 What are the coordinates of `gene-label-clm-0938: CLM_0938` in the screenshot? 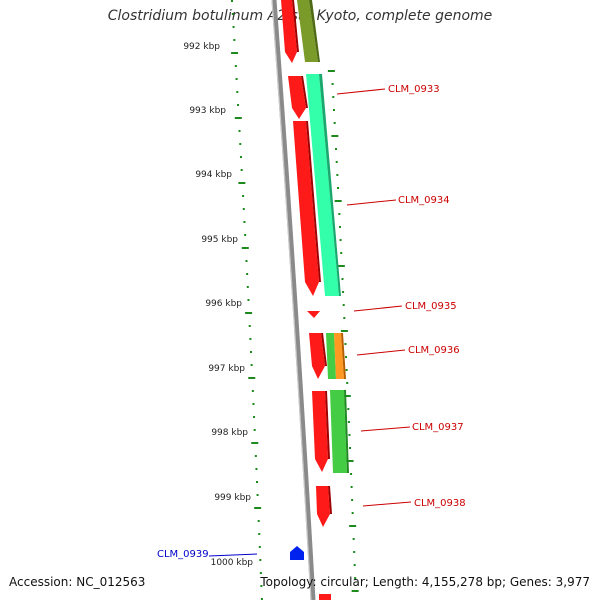 It's located at (440, 503).